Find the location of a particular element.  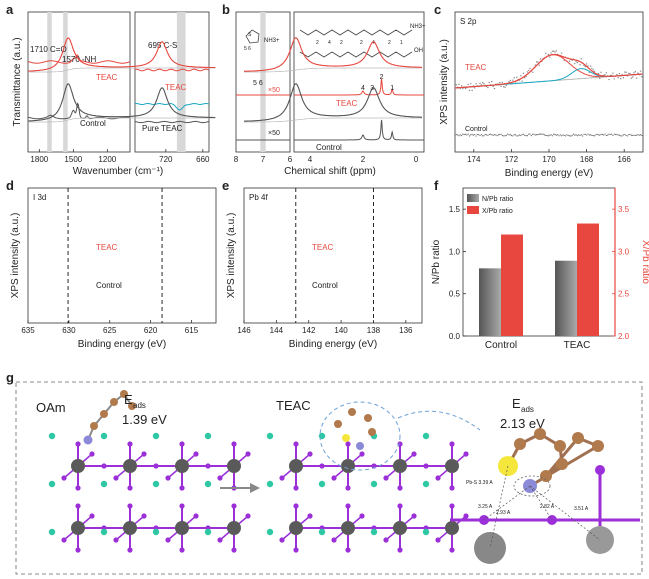

legend-xpb: X/Pb ratio is located at coordinates (497, 211).